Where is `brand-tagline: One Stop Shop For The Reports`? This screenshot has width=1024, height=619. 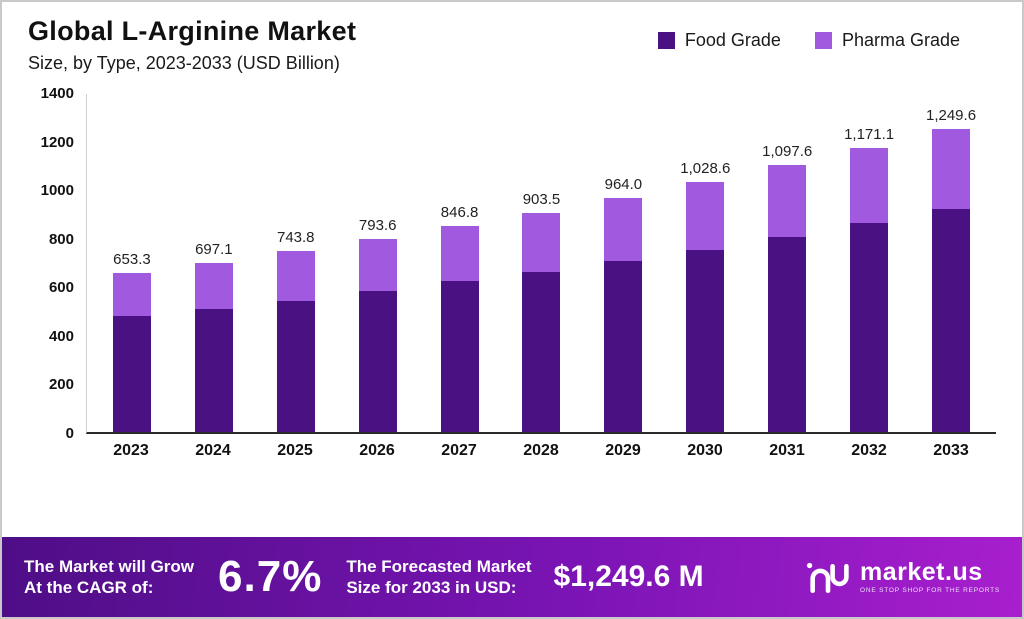 brand-tagline: One Stop Shop For The Reports is located at coordinates (930, 590).